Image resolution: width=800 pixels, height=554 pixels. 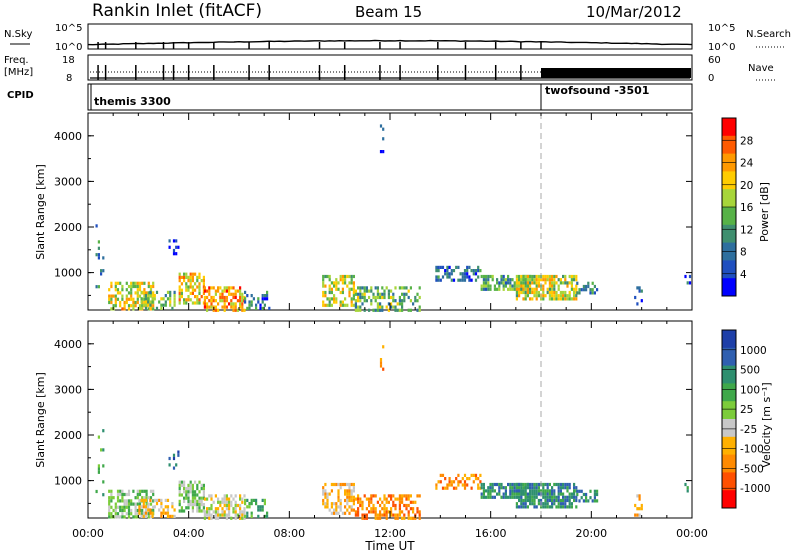 I want to click on beam-title: Beam 15, so click(x=388, y=12).